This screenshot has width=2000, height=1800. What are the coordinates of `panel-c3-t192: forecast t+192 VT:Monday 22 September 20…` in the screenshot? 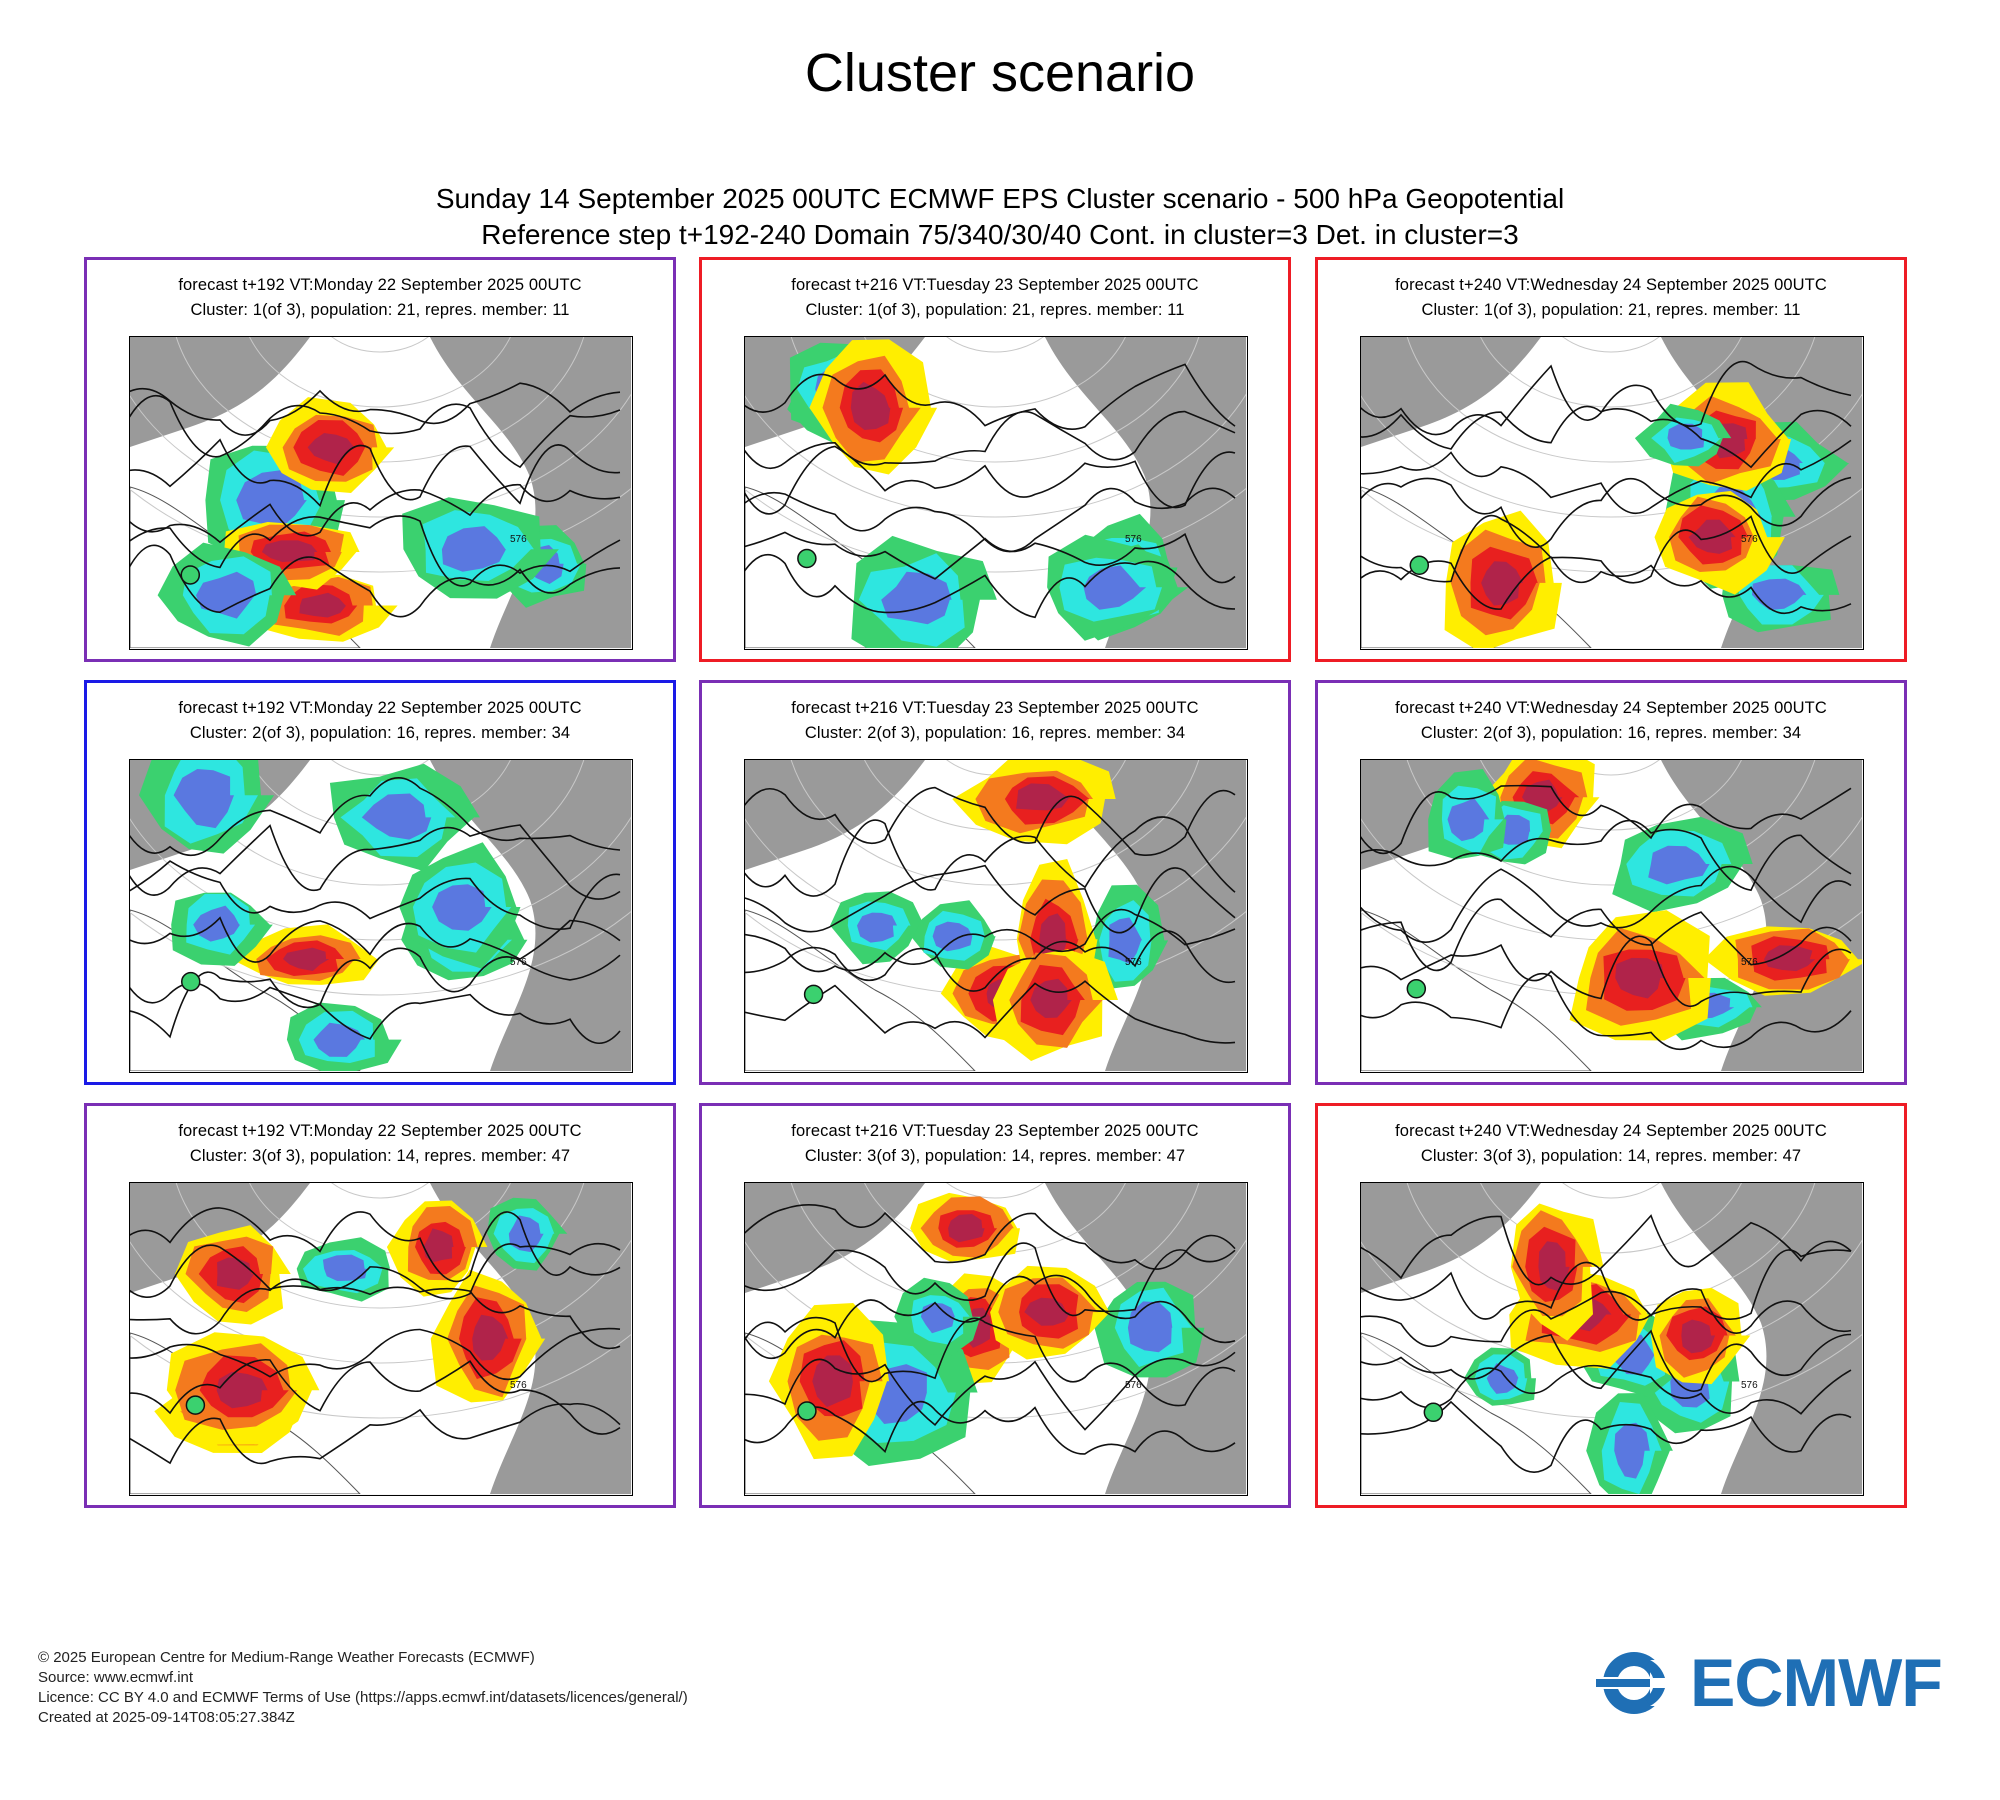 It's located at (380, 1305).